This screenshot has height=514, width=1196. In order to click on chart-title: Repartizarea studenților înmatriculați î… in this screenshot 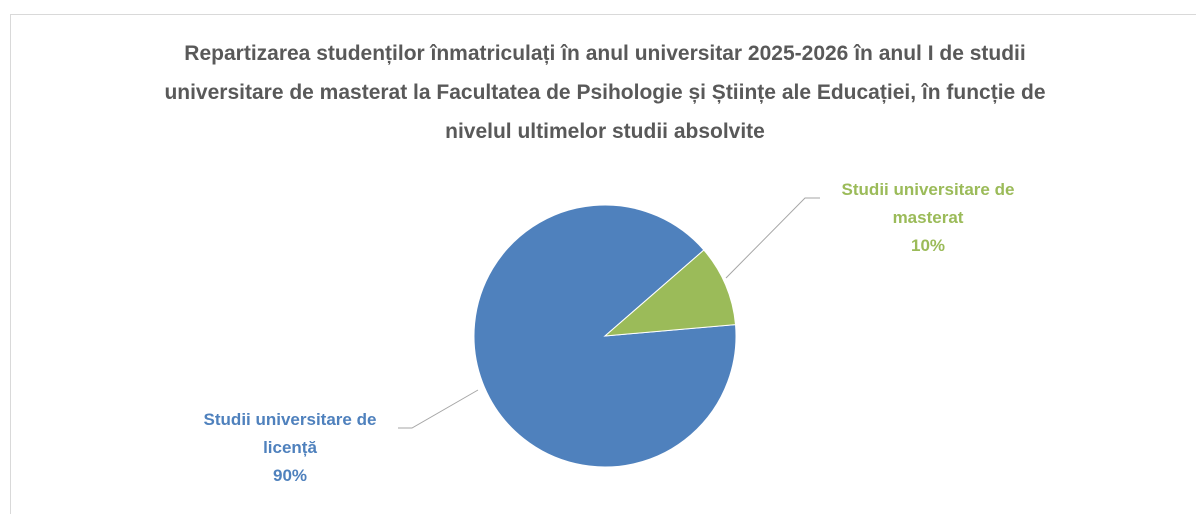, I will do `click(605, 92)`.